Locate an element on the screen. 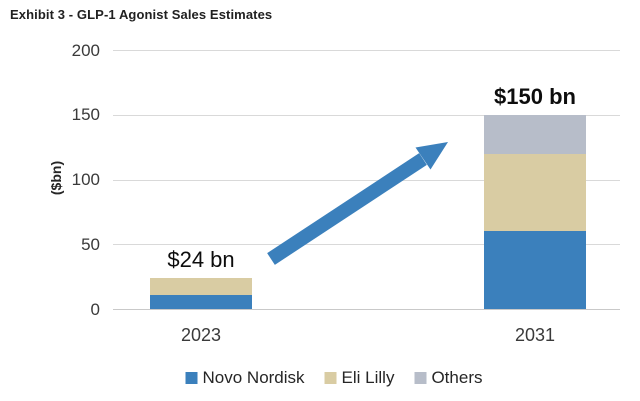  bar-segment-2023-novo-nordisk is located at coordinates (201, 301).